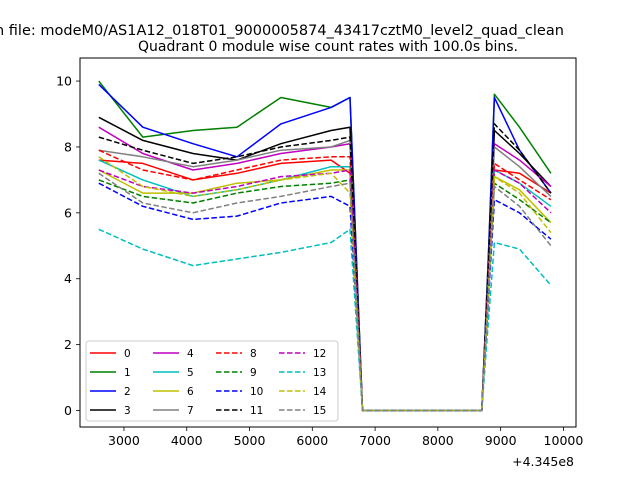 The image size is (640, 480). I want to click on legend-label-6: 6, so click(190, 392).